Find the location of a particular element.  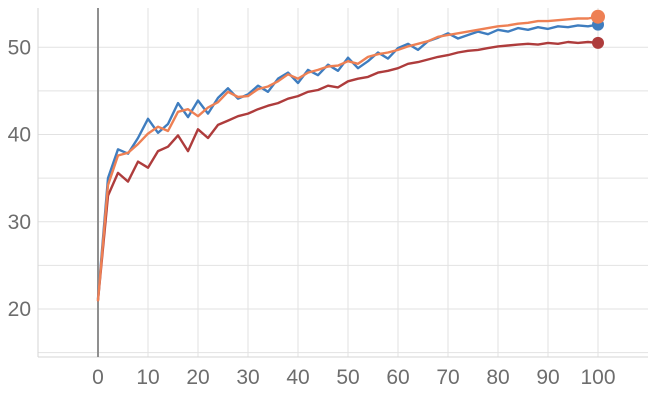

tick-label-x-30: 30 is located at coordinates (247, 377).